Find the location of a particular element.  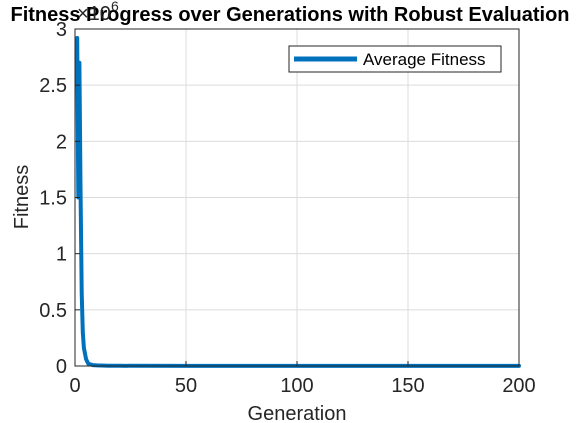

y-tick-label: 1 is located at coordinates (61, 255).